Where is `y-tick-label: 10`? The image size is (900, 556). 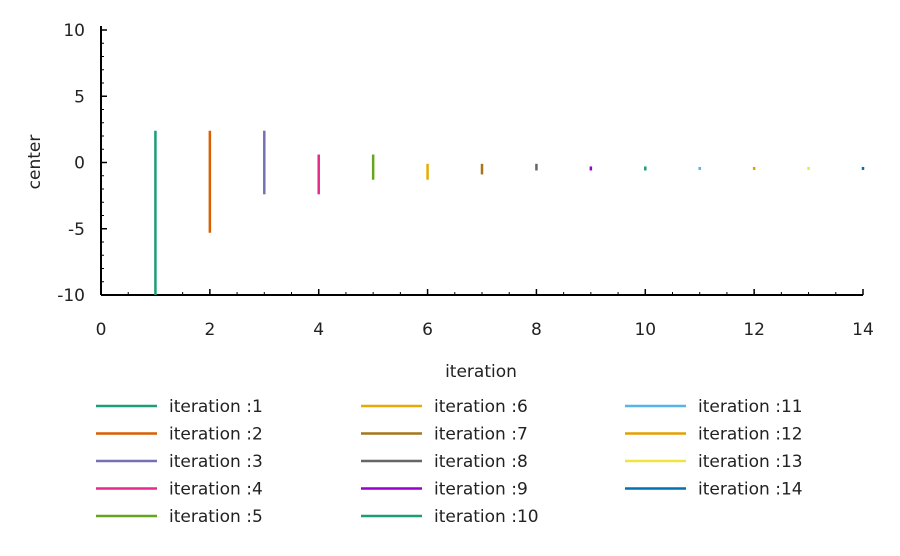 y-tick-label: 10 is located at coordinates (74, 31).